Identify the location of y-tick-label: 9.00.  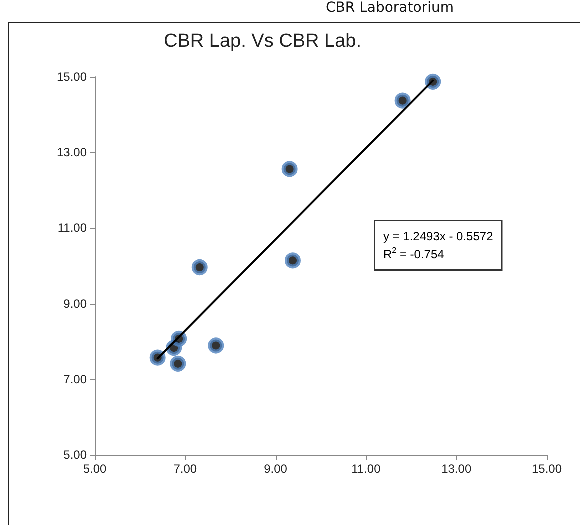
(76, 303).